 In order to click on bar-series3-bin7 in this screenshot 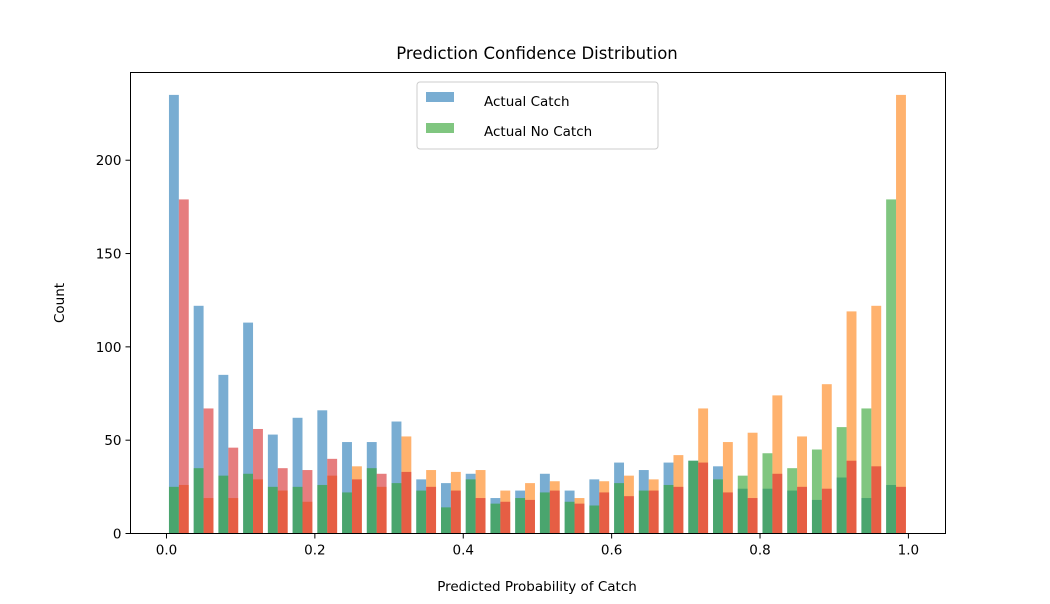, I will do `click(356, 506)`.